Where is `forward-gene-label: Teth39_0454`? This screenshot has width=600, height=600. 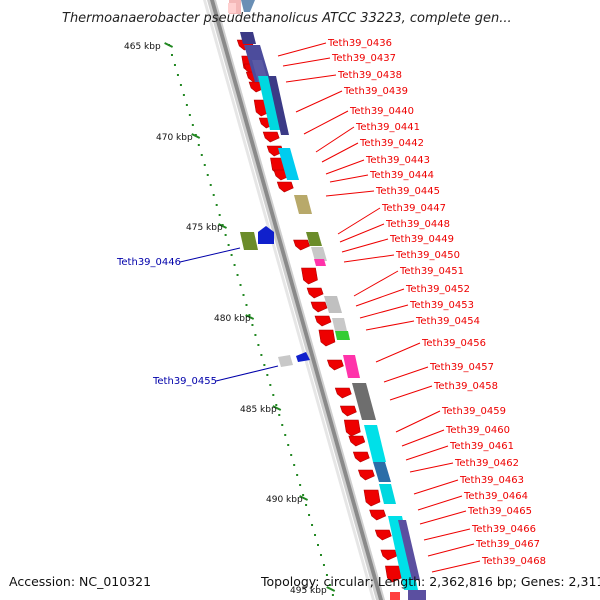
forward-gene-label: Teth39_0454 is located at coordinates (422, 323).